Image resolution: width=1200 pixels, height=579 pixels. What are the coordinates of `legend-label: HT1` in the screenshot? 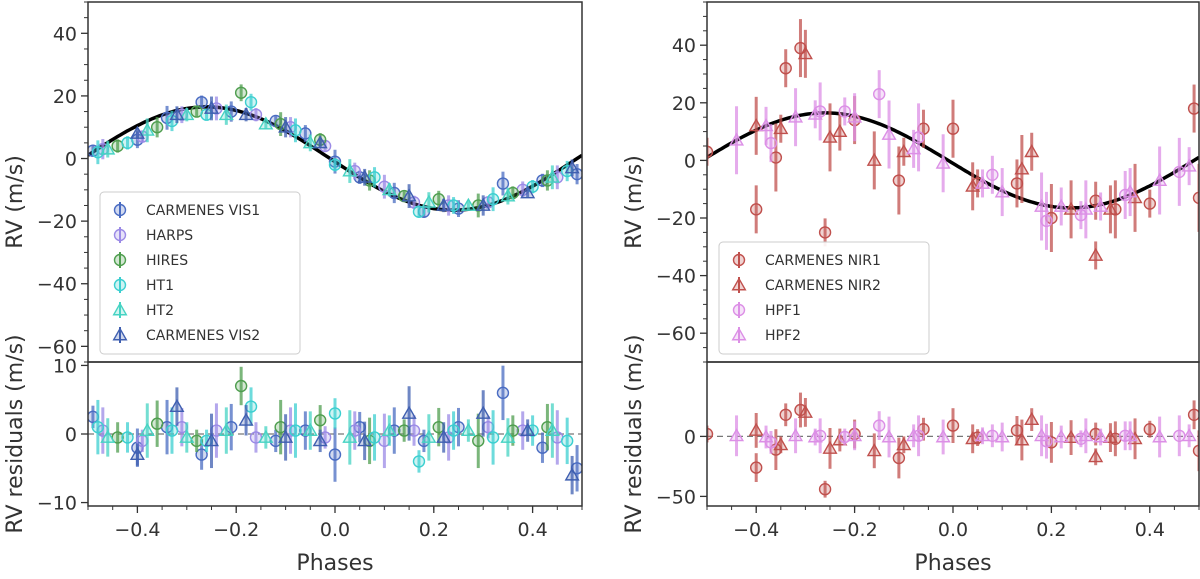 It's located at (160, 286).